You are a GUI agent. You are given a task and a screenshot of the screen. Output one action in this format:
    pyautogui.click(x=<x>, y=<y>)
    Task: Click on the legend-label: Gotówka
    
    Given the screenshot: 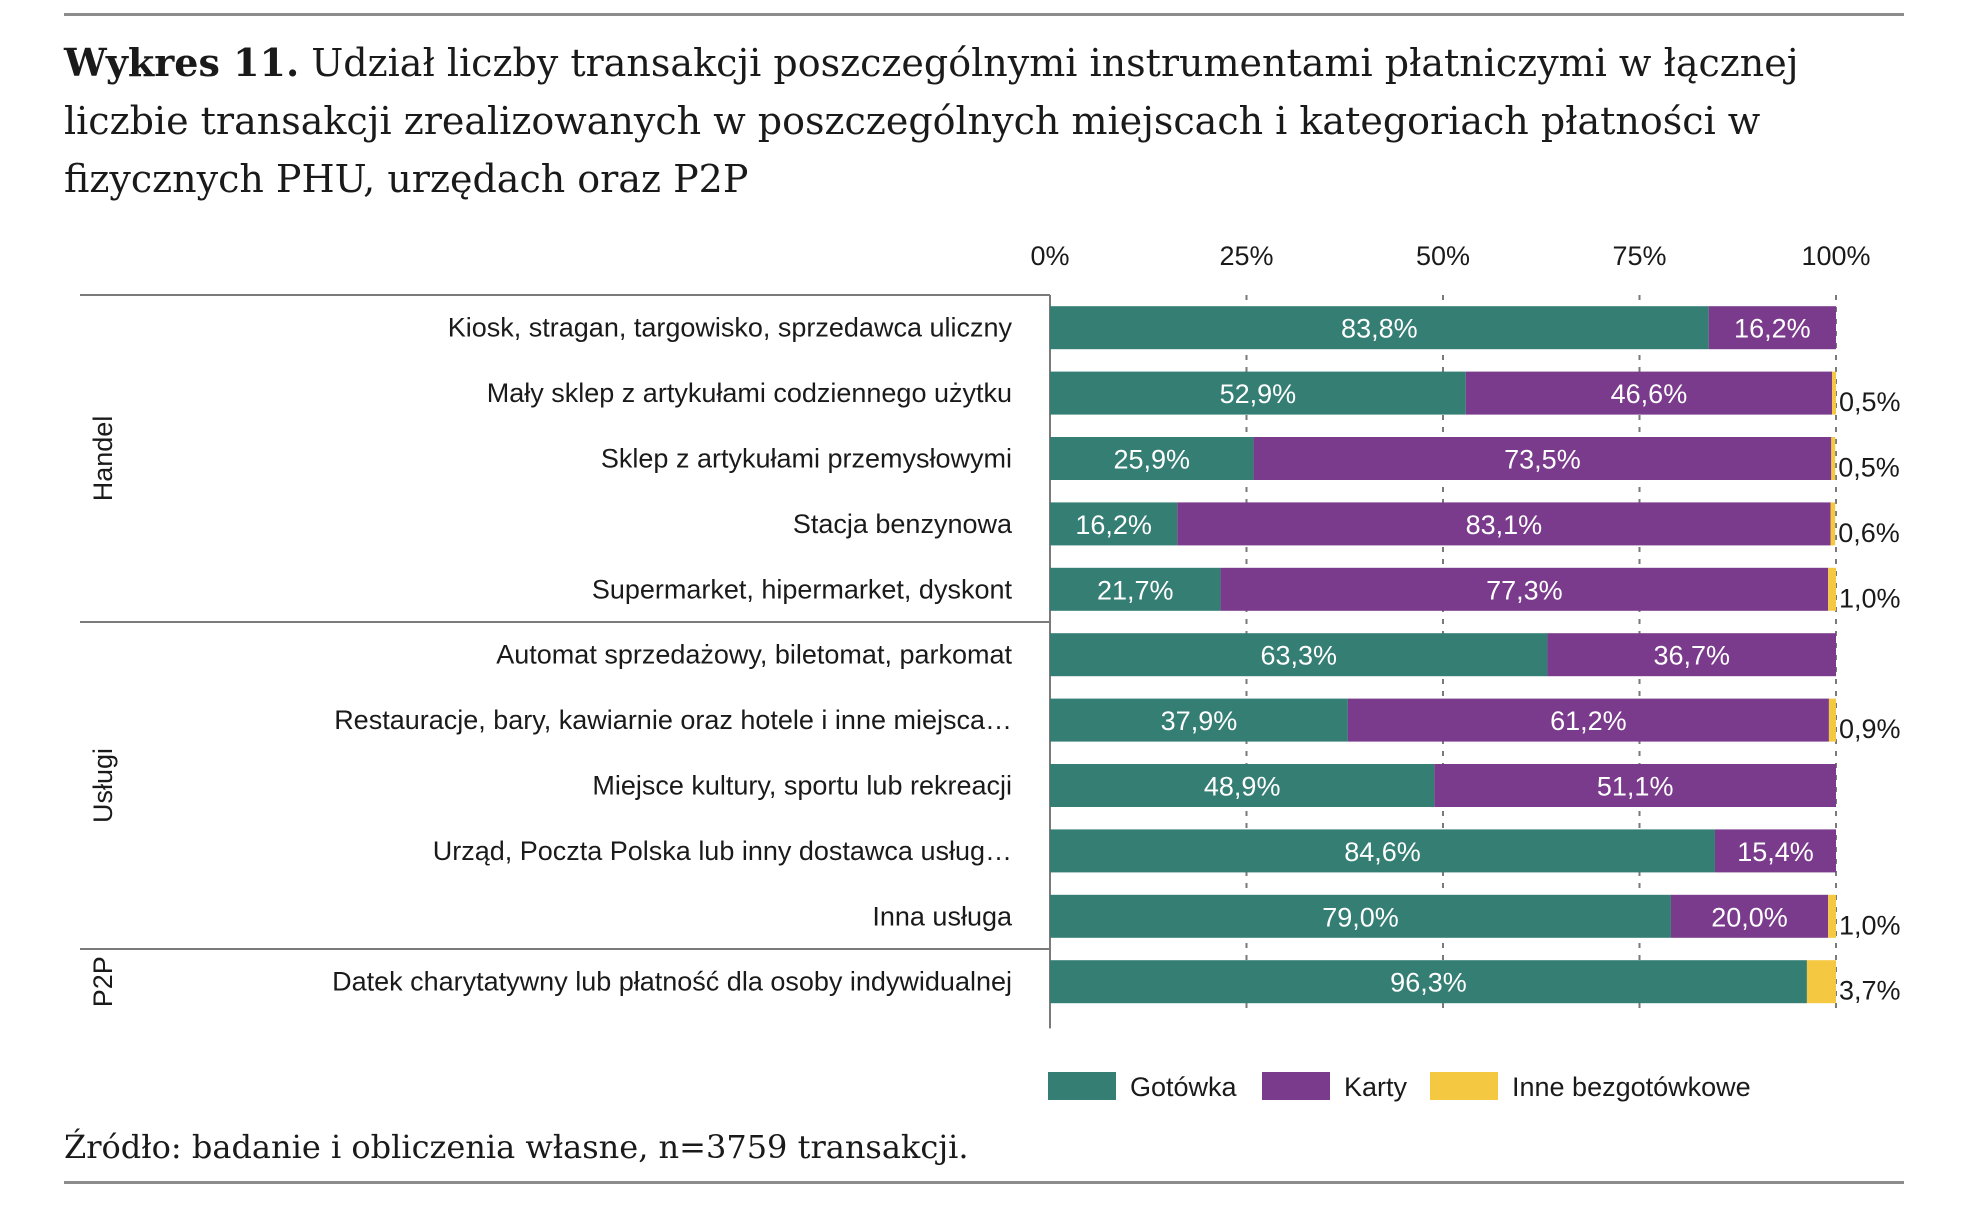 What is the action you would take?
    pyautogui.click(x=1184, y=1087)
    